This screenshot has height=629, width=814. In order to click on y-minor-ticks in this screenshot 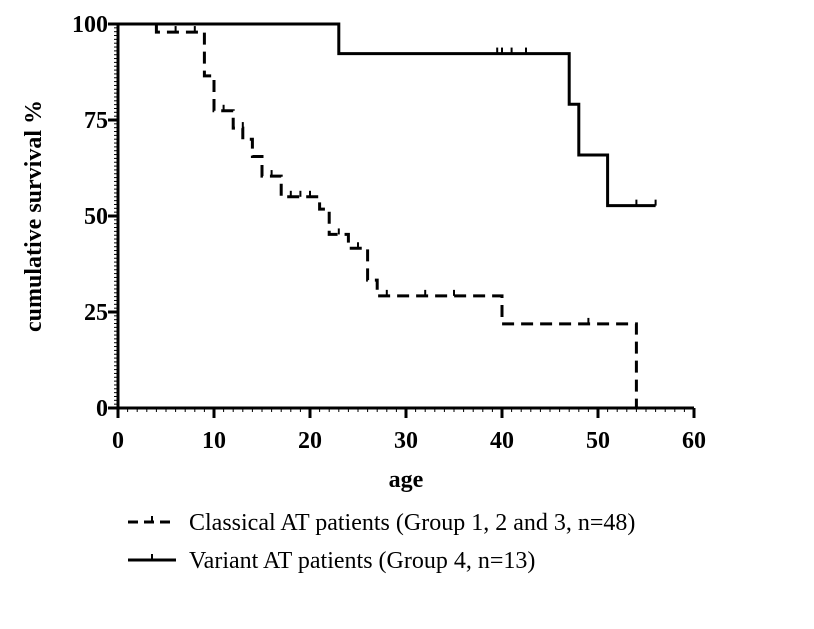, I will do `click(116, 216)`.